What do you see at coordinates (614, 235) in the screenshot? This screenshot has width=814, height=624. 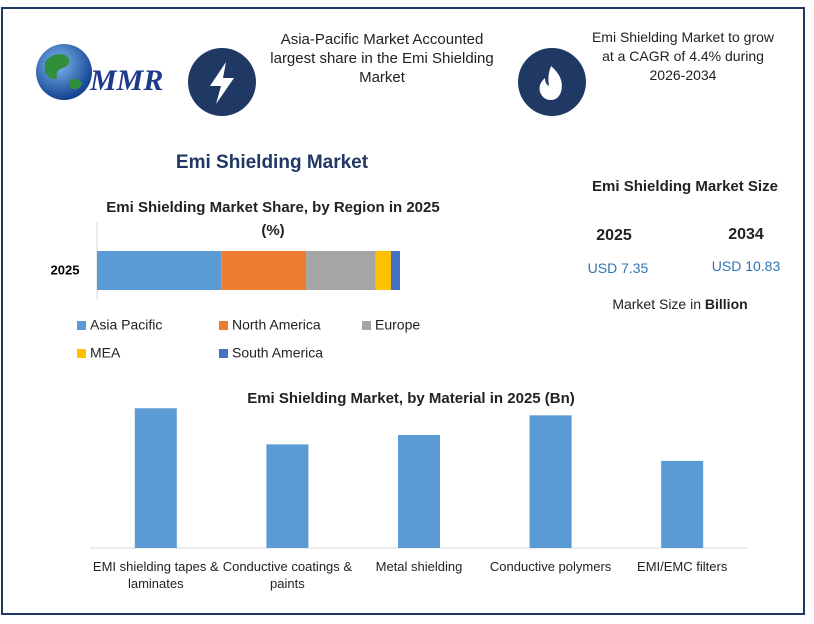 I see `size-year: 2025` at bounding box center [614, 235].